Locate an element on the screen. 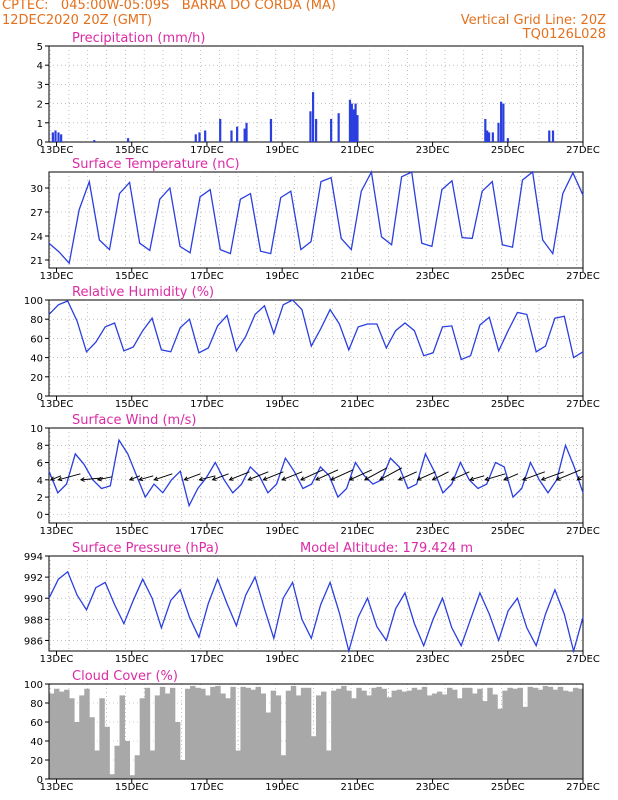 Image resolution: width=618 pixels, height=800 pixels. wind-ytick-label: 0 is located at coordinates (40, 515).